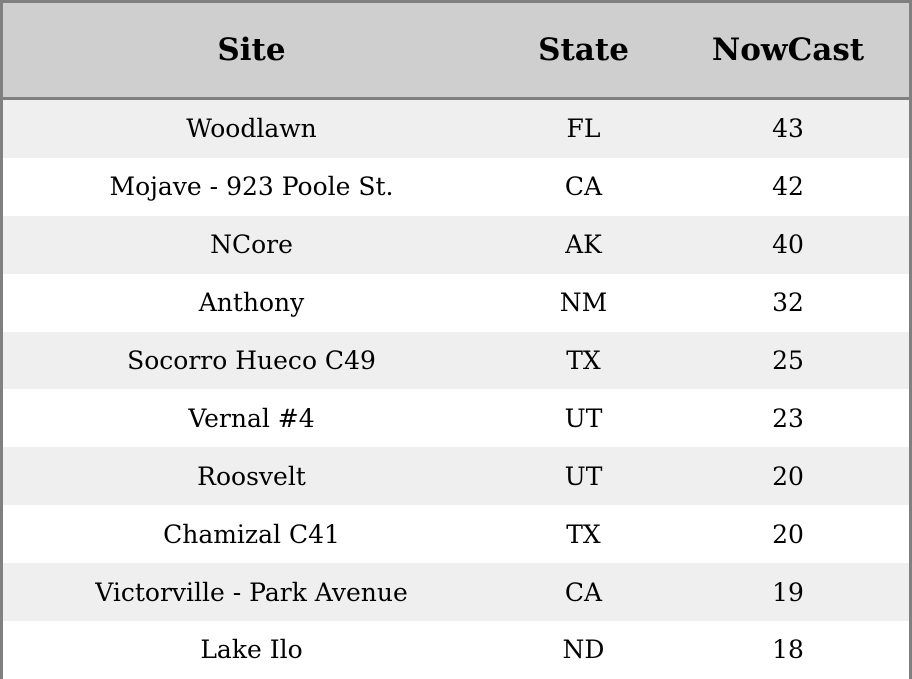 The width and height of the screenshot is (912, 679). What do you see at coordinates (583, 129) in the screenshot?
I see `cell-state: FL` at bounding box center [583, 129].